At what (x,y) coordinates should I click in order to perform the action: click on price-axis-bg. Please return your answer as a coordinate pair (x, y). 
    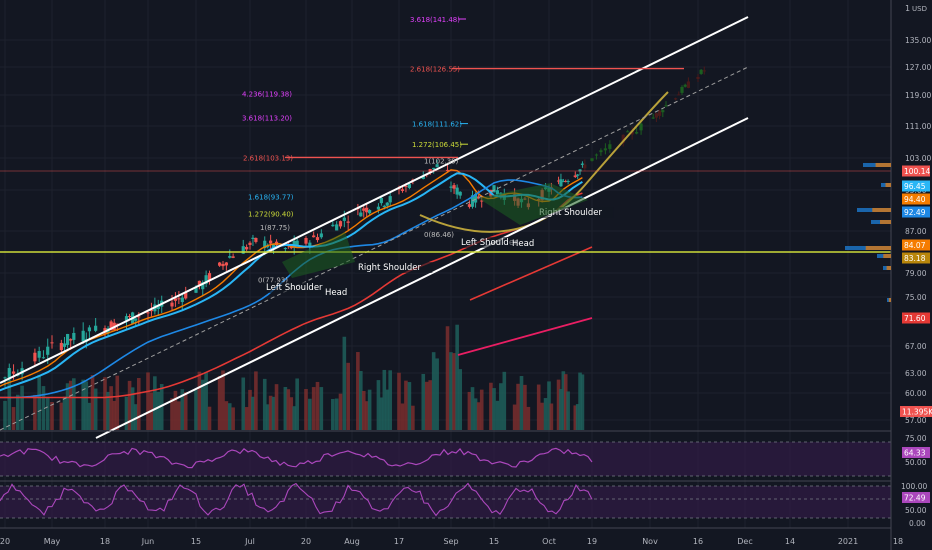
    Looking at the image, I should click on (911, 275).